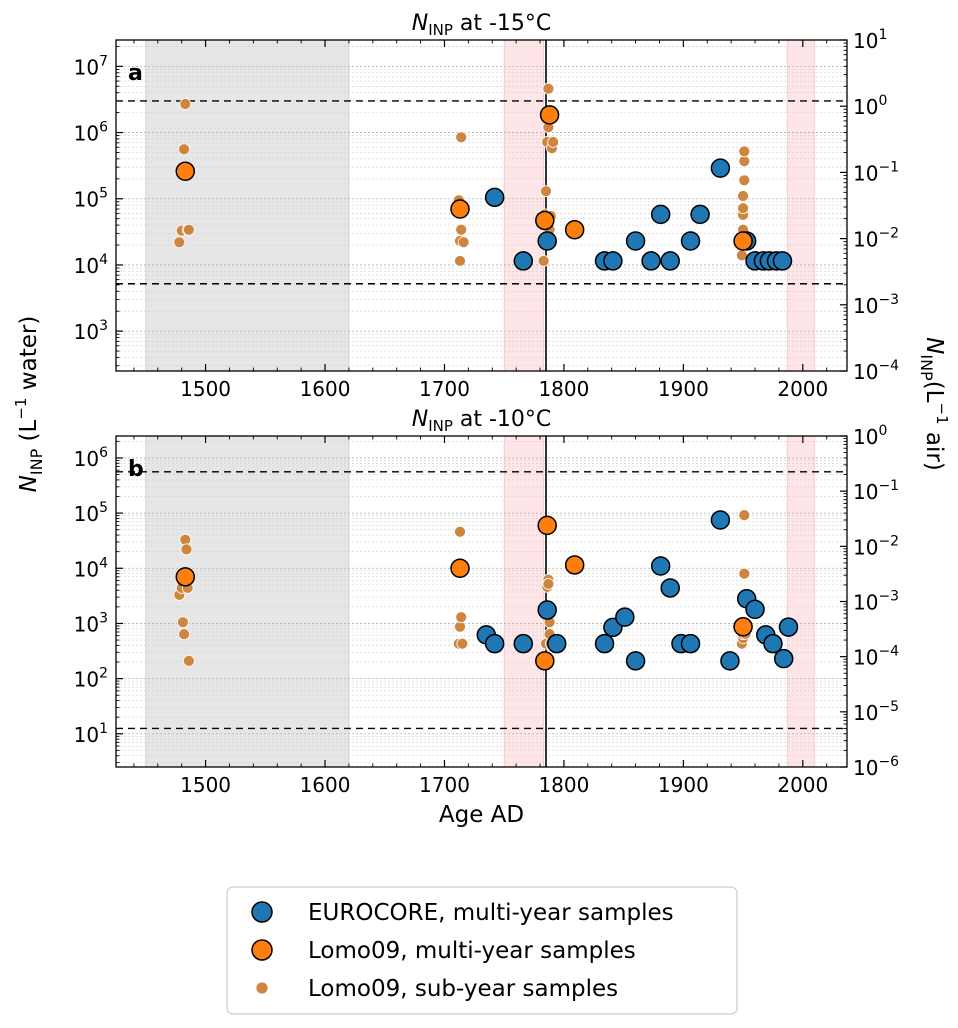 The image size is (958, 1028). I want to click on right-y-tick-label: 10⁻⁶, so click(876, 767).